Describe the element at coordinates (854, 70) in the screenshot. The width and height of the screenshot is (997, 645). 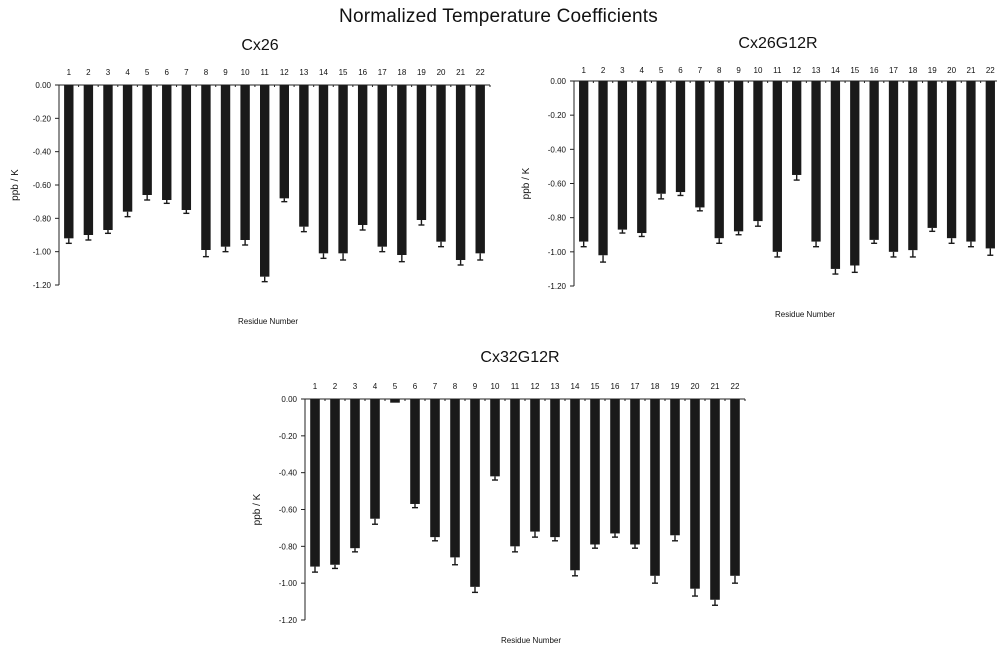
I see `category-label: 15` at that location.